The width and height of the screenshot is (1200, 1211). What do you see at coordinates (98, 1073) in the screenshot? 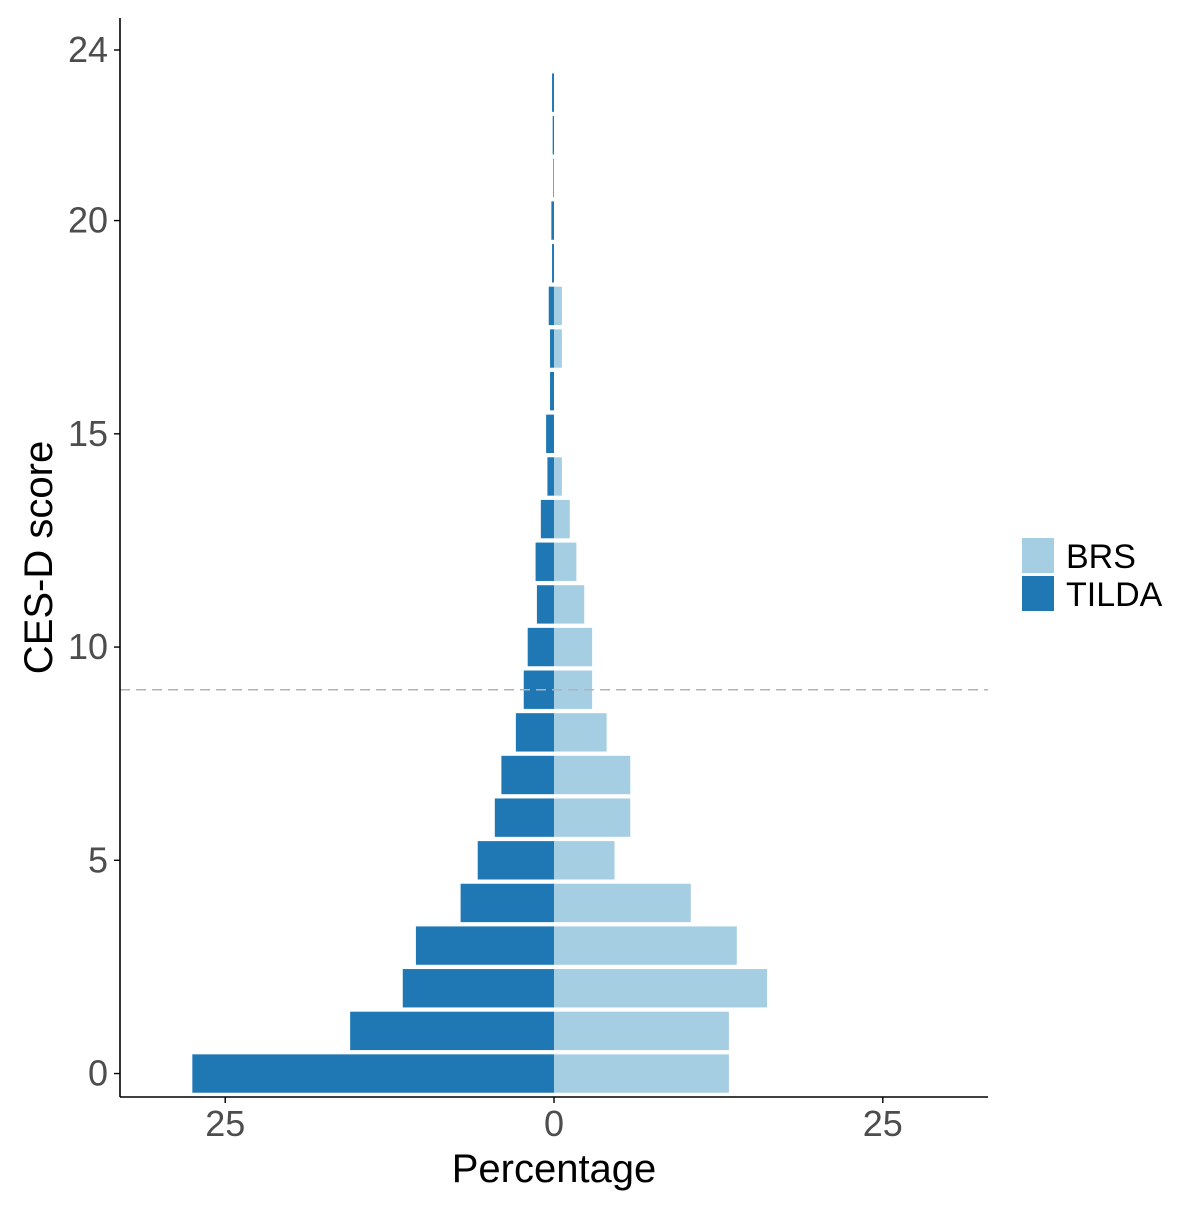
I see `y-tick-label-0: 0` at bounding box center [98, 1073].